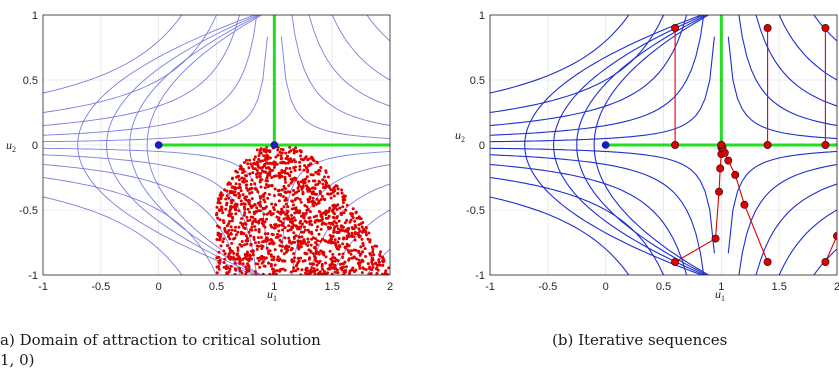 This screenshot has width=839, height=381. I want to click on y-tick-label: 0, so click(482, 146).